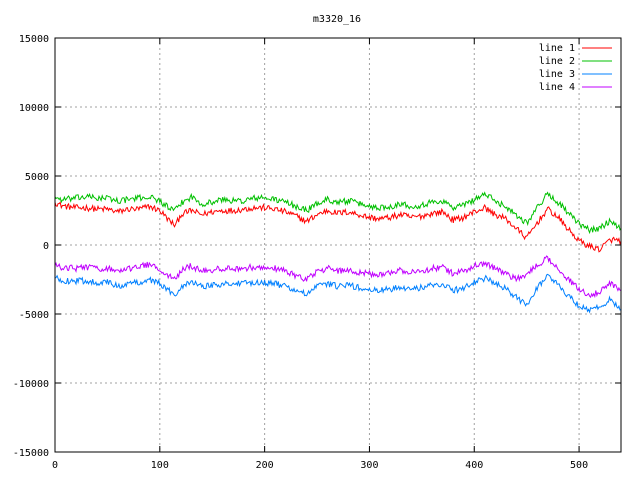 Image resolution: width=640 pixels, height=480 pixels. What do you see at coordinates (34, 108) in the screenshot?
I see `y-tick-label: 10000` at bounding box center [34, 108].